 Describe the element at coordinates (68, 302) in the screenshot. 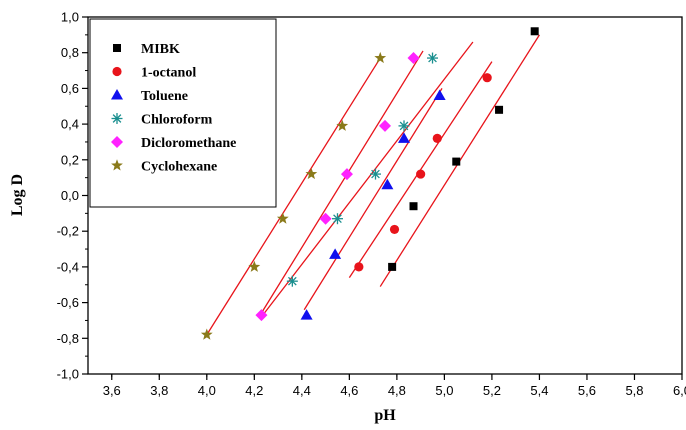

I see `y-tick-label: -0,6` at that location.